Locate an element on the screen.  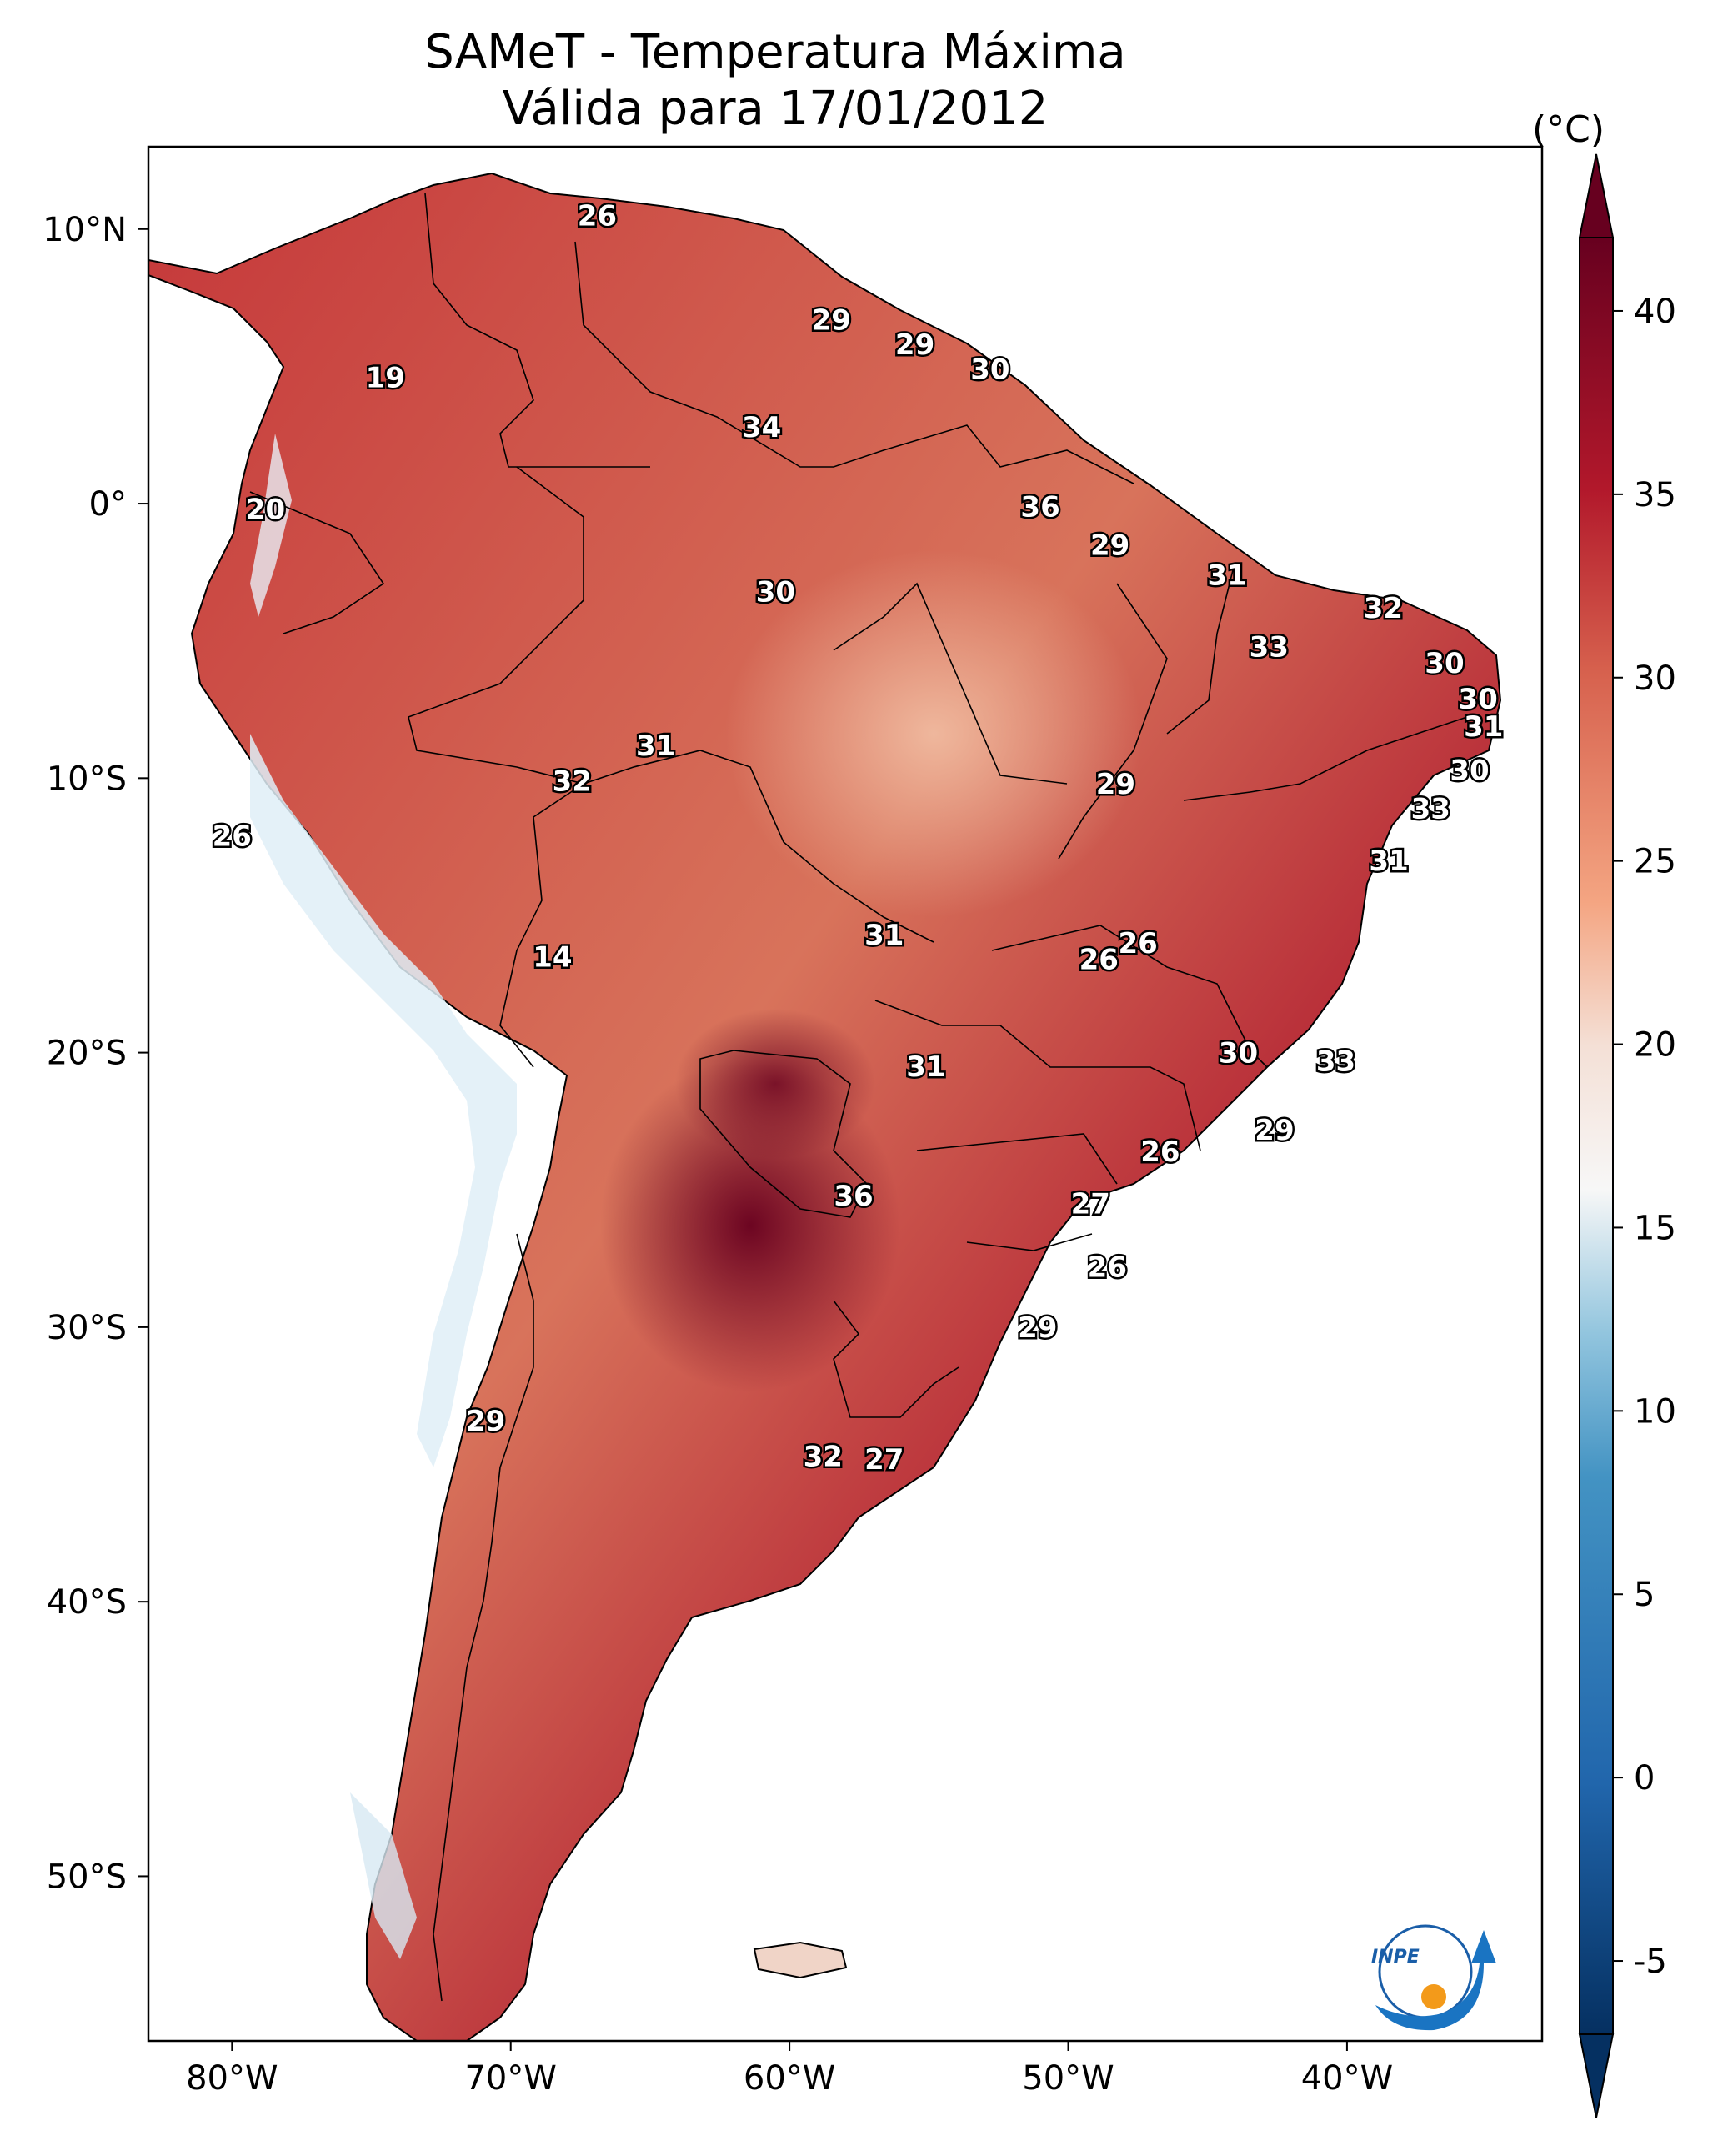
colorbar-unit-label: (°C) is located at coordinates (1569, 129).